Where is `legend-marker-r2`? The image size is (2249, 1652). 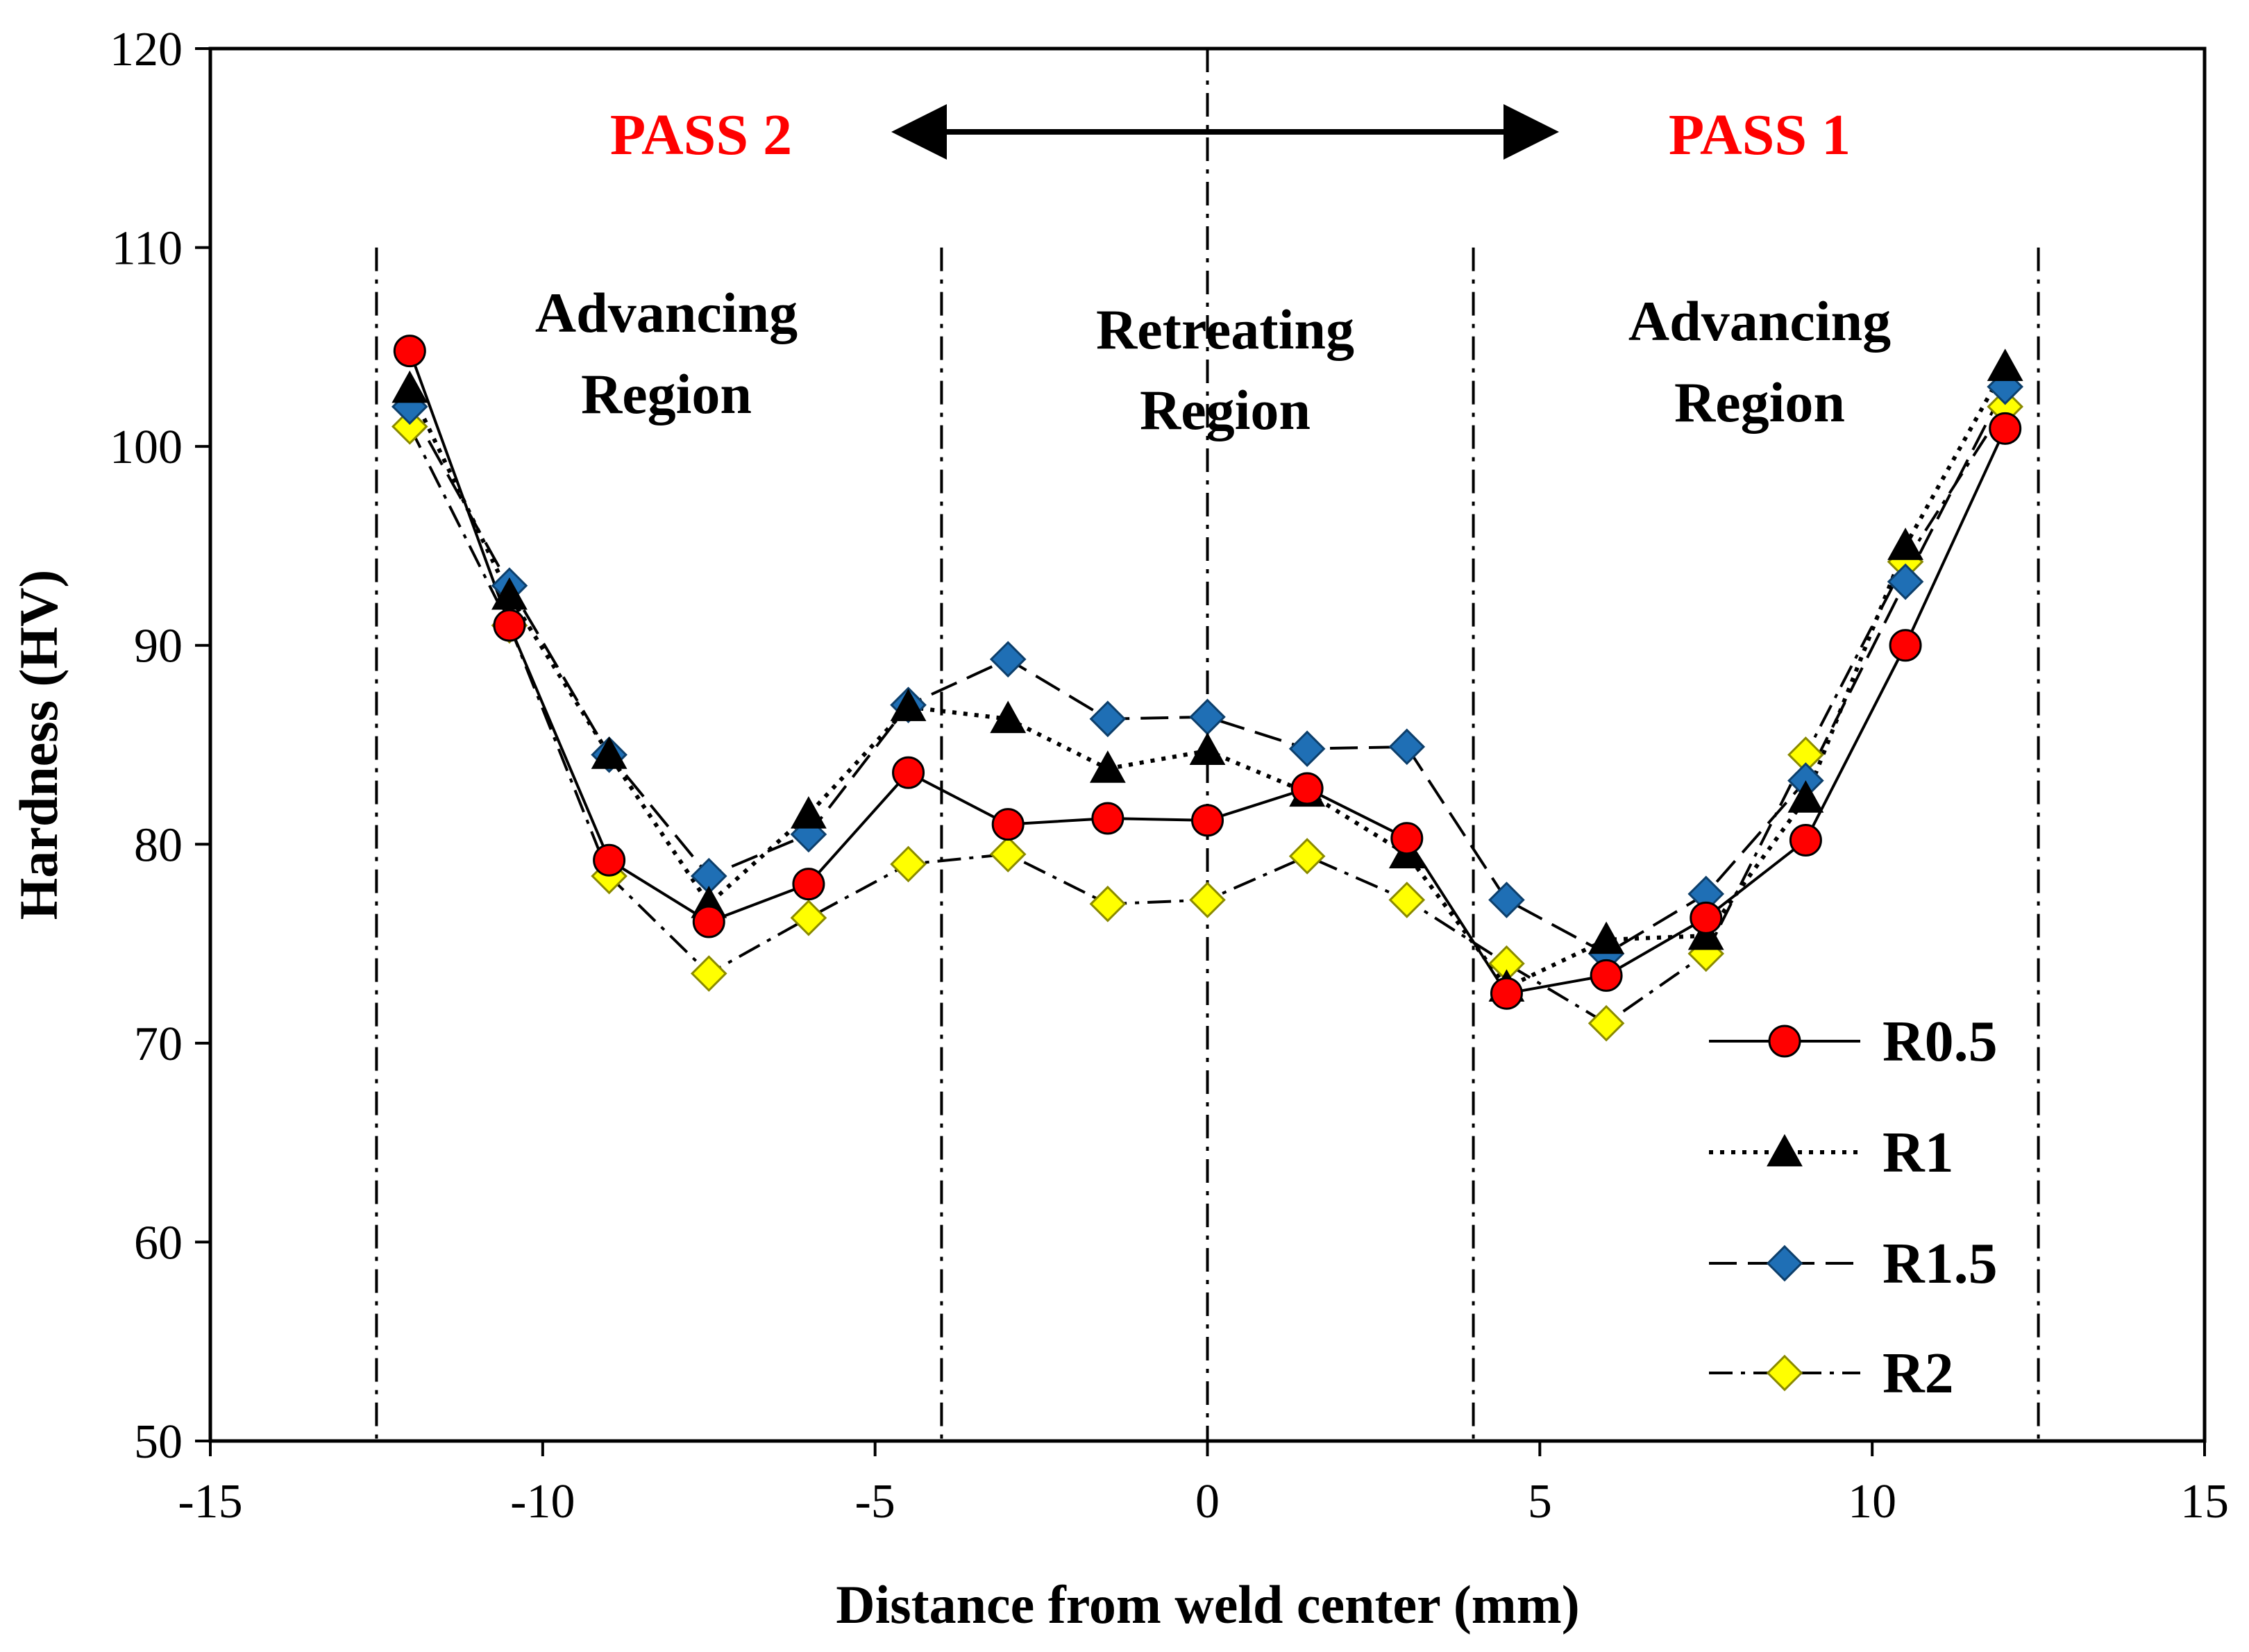
legend-marker-r2 is located at coordinates (1784, 1373).